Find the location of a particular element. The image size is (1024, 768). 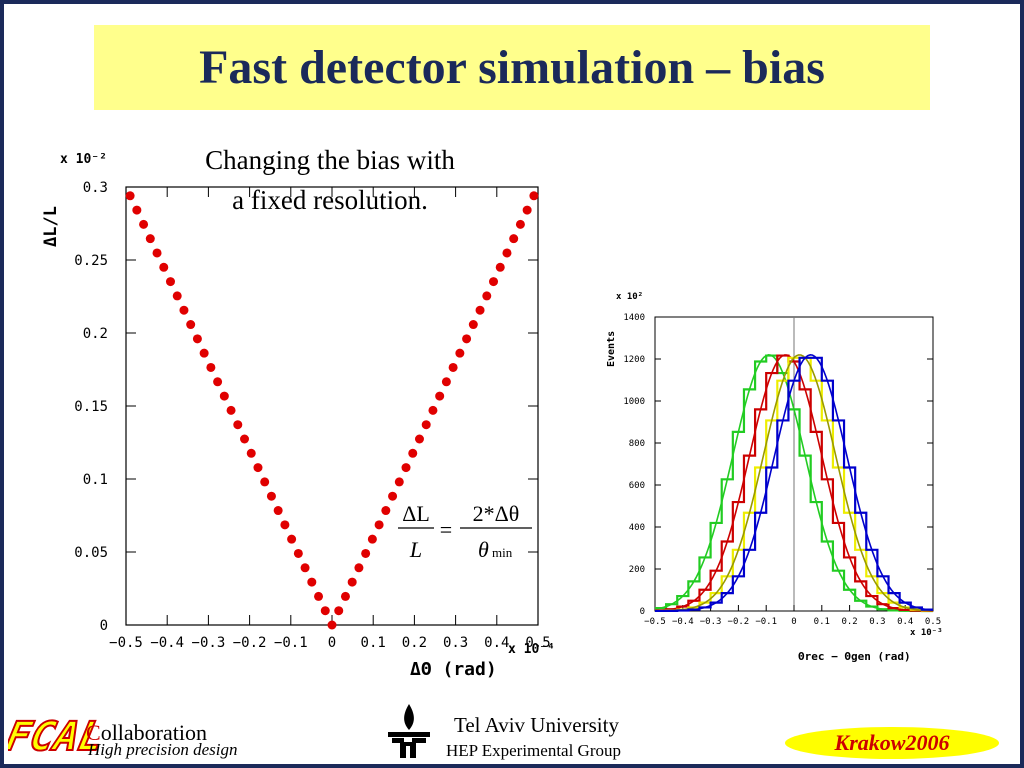

group-name: HEP Experimental Group is located at coordinates (533, 750).